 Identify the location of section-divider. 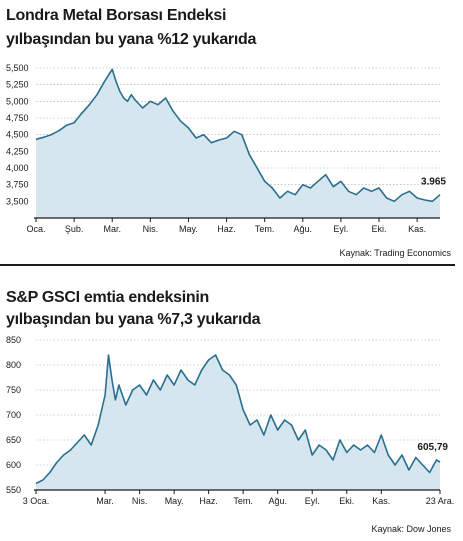
(227, 265).